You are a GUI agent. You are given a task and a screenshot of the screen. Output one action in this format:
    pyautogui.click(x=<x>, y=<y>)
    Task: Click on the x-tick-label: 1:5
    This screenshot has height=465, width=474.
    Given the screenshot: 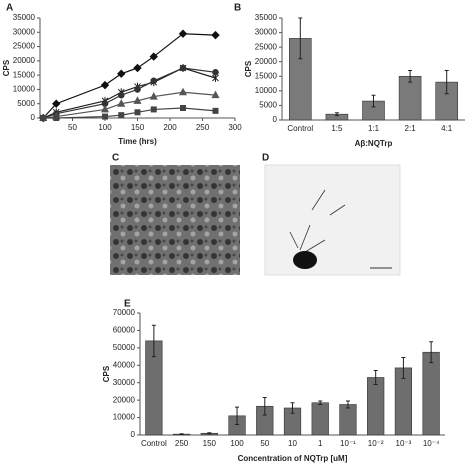 What is the action you would take?
    pyautogui.click(x=337, y=128)
    